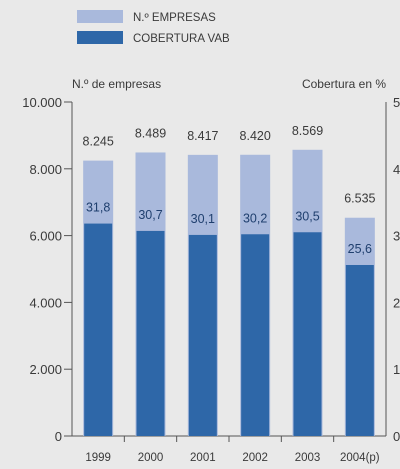 This screenshot has width=400, height=469. What do you see at coordinates (98, 142) in the screenshot?
I see `data-label-empresas: 8.245` at bounding box center [98, 142].